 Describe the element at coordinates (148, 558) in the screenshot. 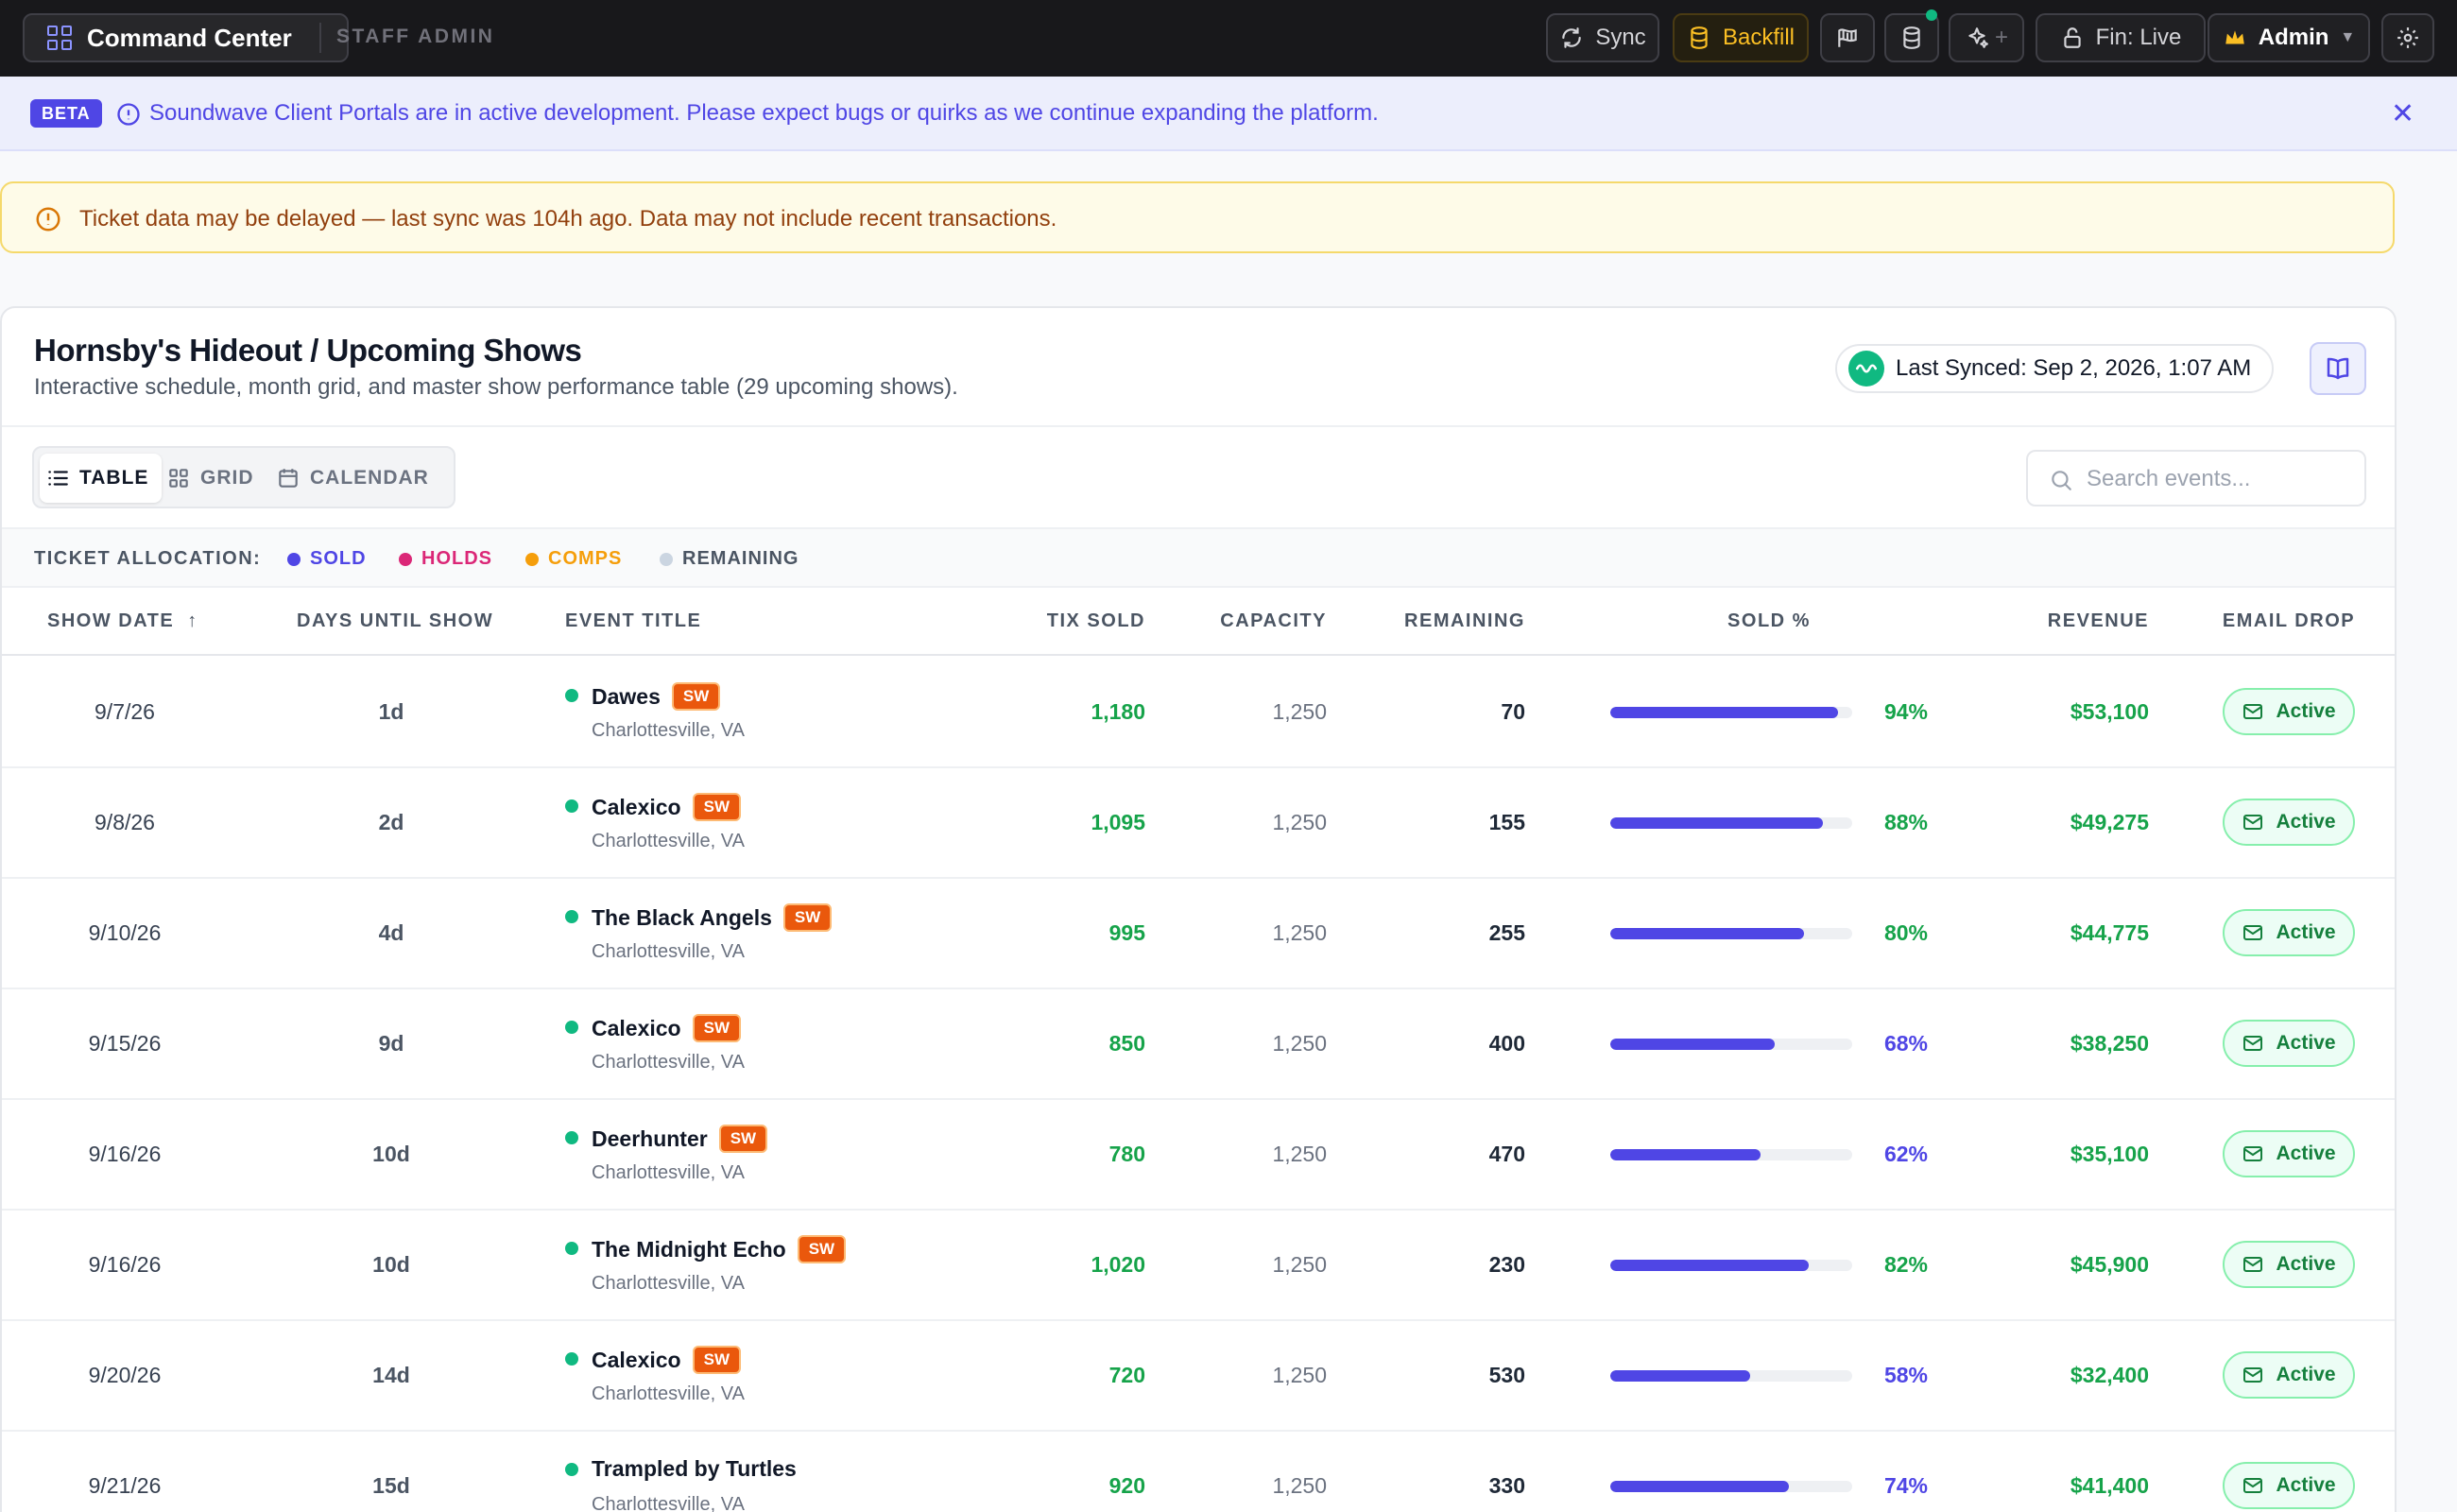

I see `allocation-label: TICKET ALLOCATION:` at that location.